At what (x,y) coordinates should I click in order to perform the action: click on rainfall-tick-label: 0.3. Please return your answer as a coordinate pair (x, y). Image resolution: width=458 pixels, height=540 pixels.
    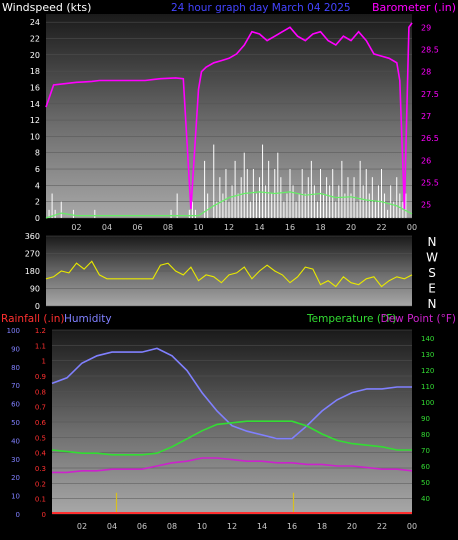
    Looking at the image, I should click on (40, 469).